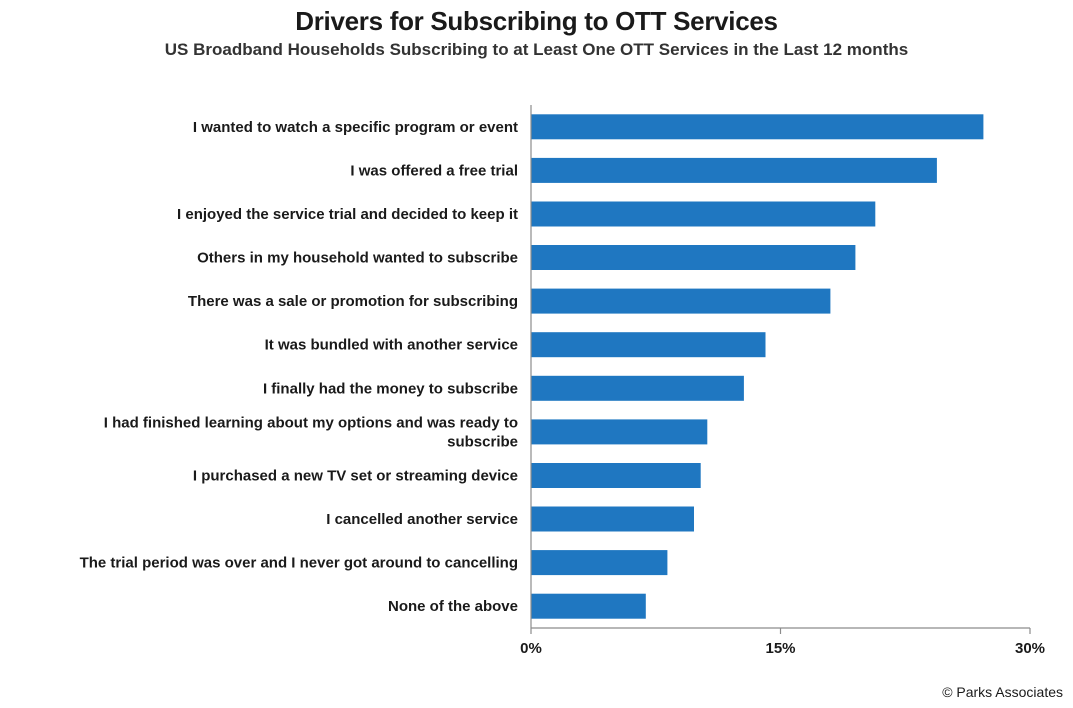 This screenshot has width=1073, height=708. Describe the element at coordinates (1002, 692) in the screenshot. I see `copyright-notice: © Parks Associates` at that location.